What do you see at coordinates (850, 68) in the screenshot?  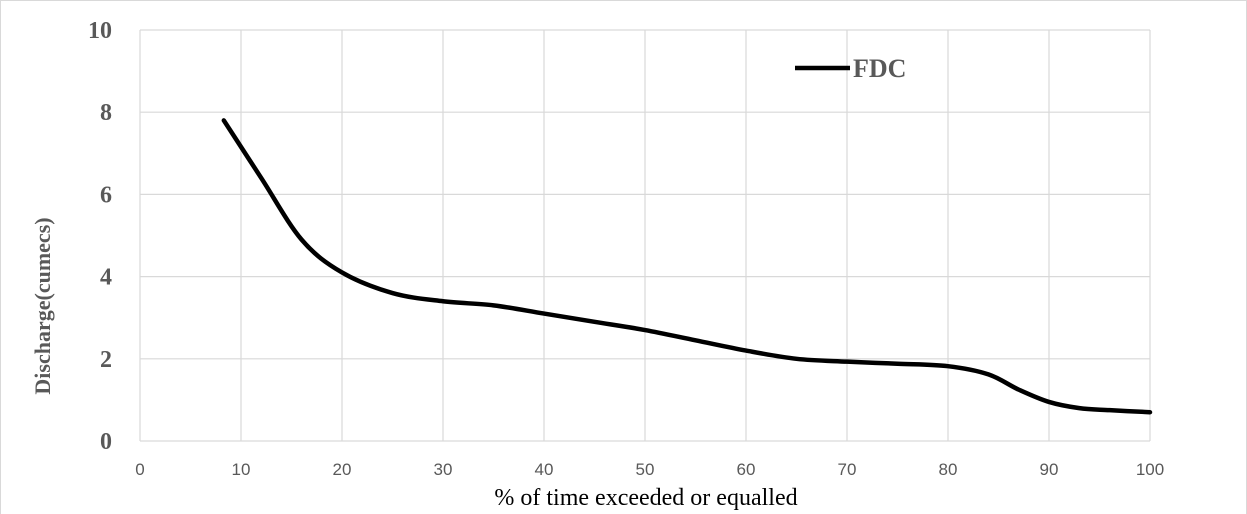 I see `legend: FDC` at bounding box center [850, 68].